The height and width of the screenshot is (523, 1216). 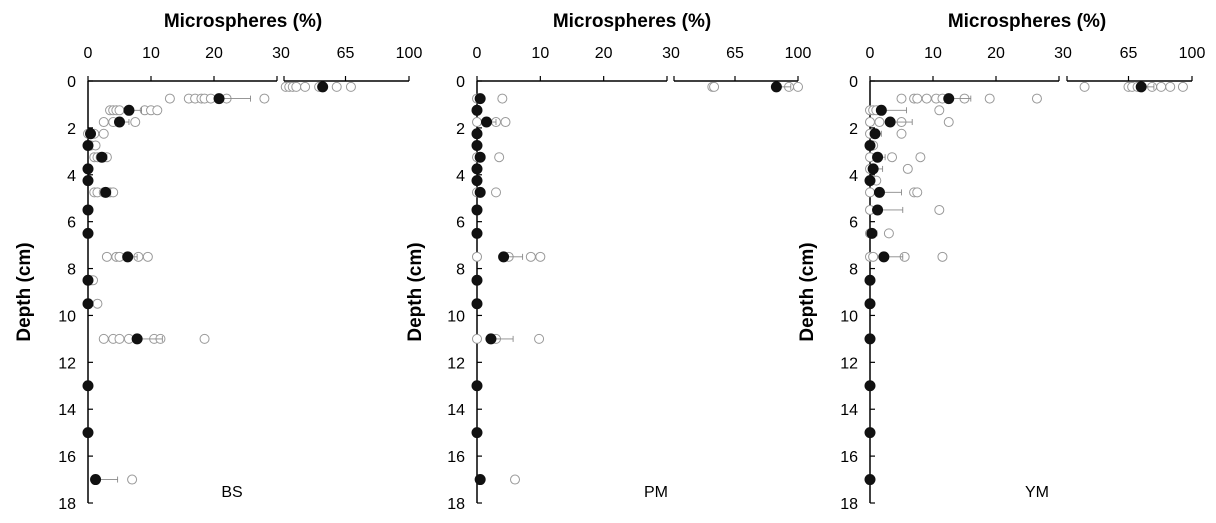 What do you see at coordinates (231, 492) in the screenshot?
I see `panel-label: BS` at bounding box center [231, 492].